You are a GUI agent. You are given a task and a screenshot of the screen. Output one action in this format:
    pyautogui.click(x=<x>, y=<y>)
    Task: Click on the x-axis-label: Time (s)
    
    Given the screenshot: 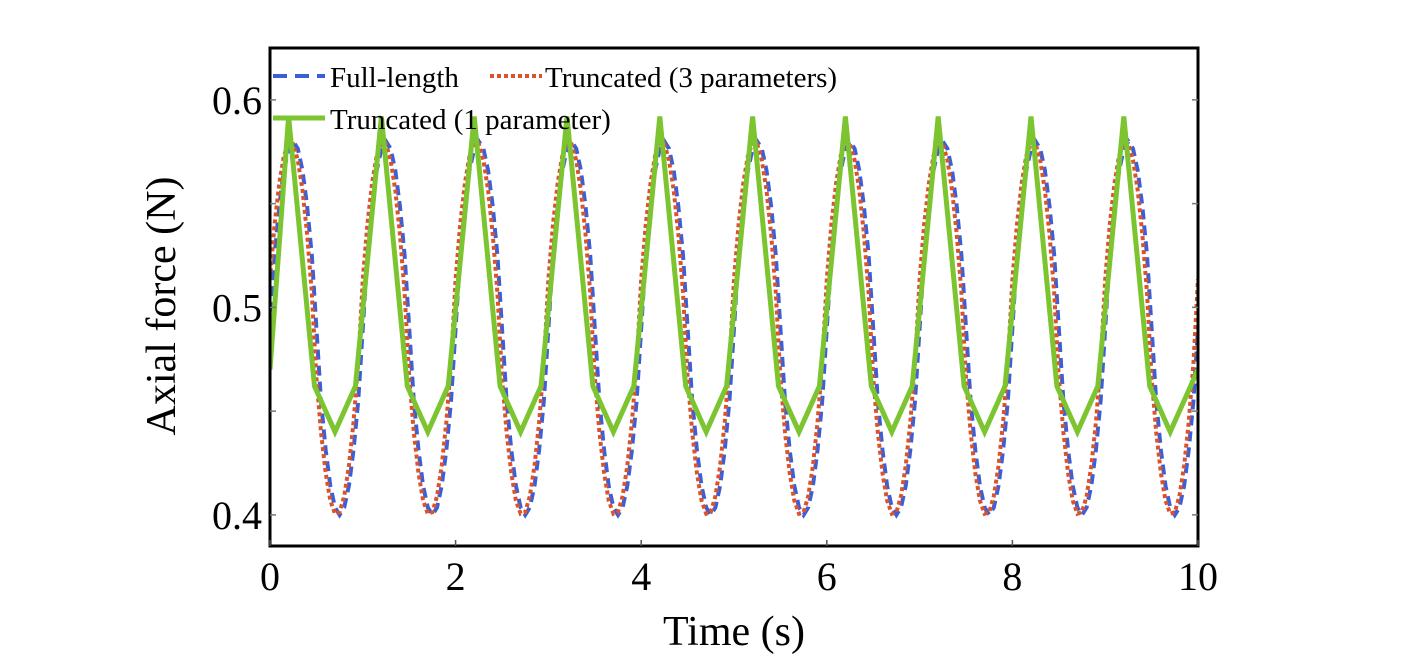 What is the action you would take?
    pyautogui.click(x=734, y=632)
    